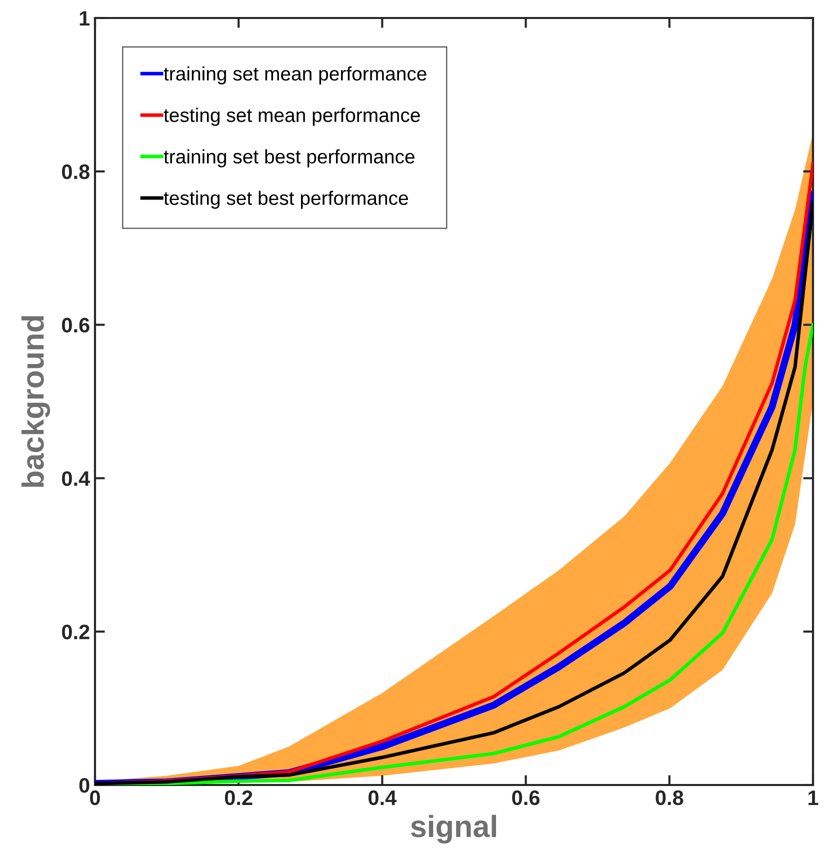 The height and width of the screenshot is (860, 827). I want to click on legend-label: training set best performance, so click(289, 158).